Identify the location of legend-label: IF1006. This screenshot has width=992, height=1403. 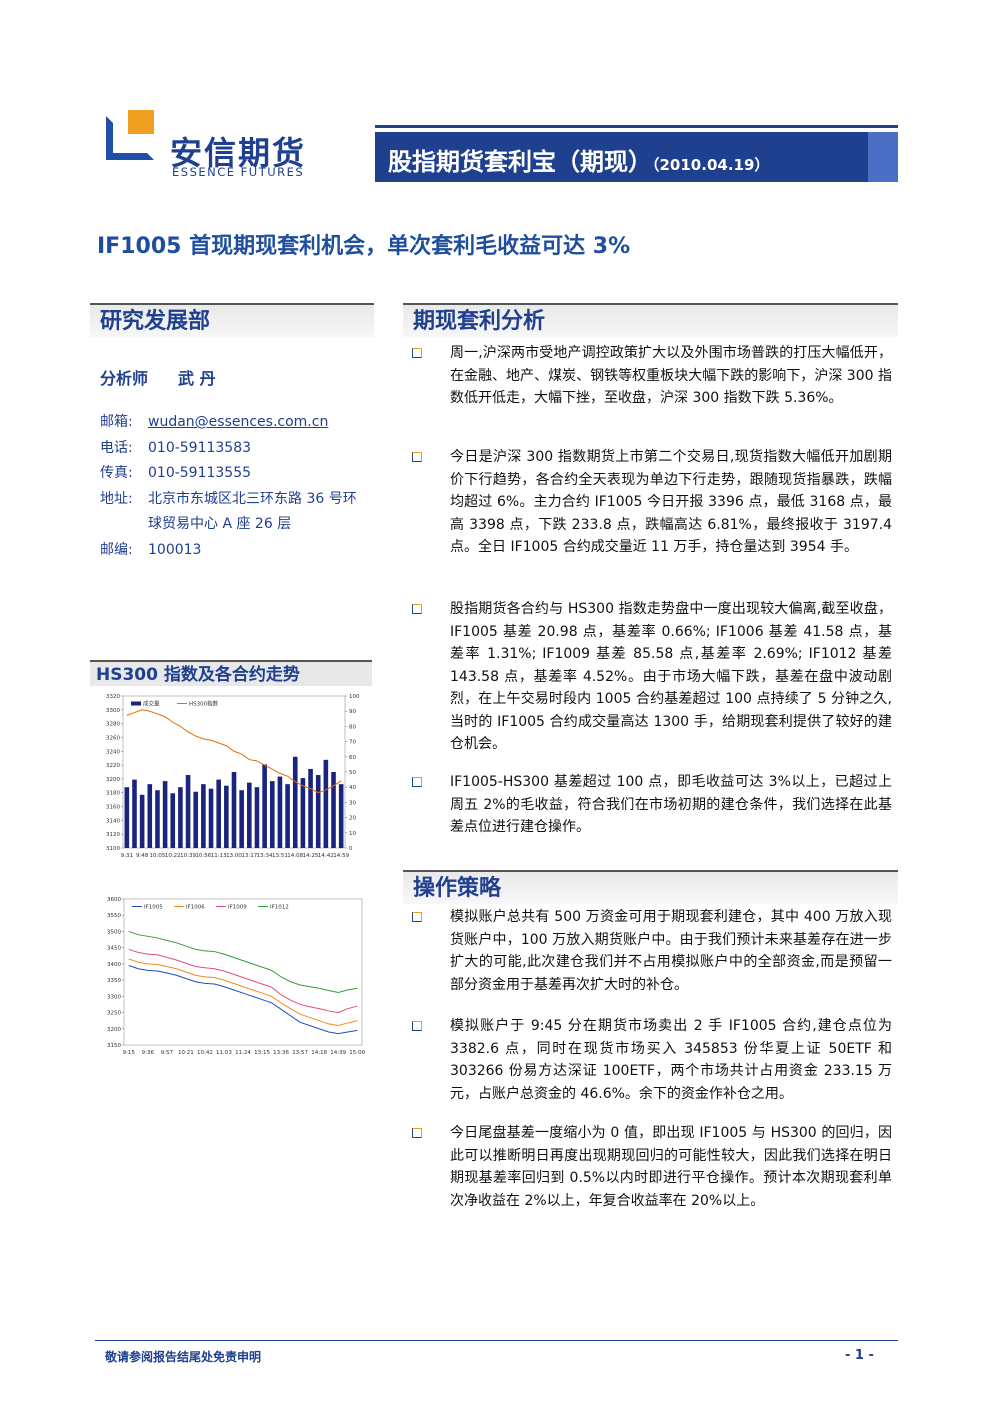
(195, 908).